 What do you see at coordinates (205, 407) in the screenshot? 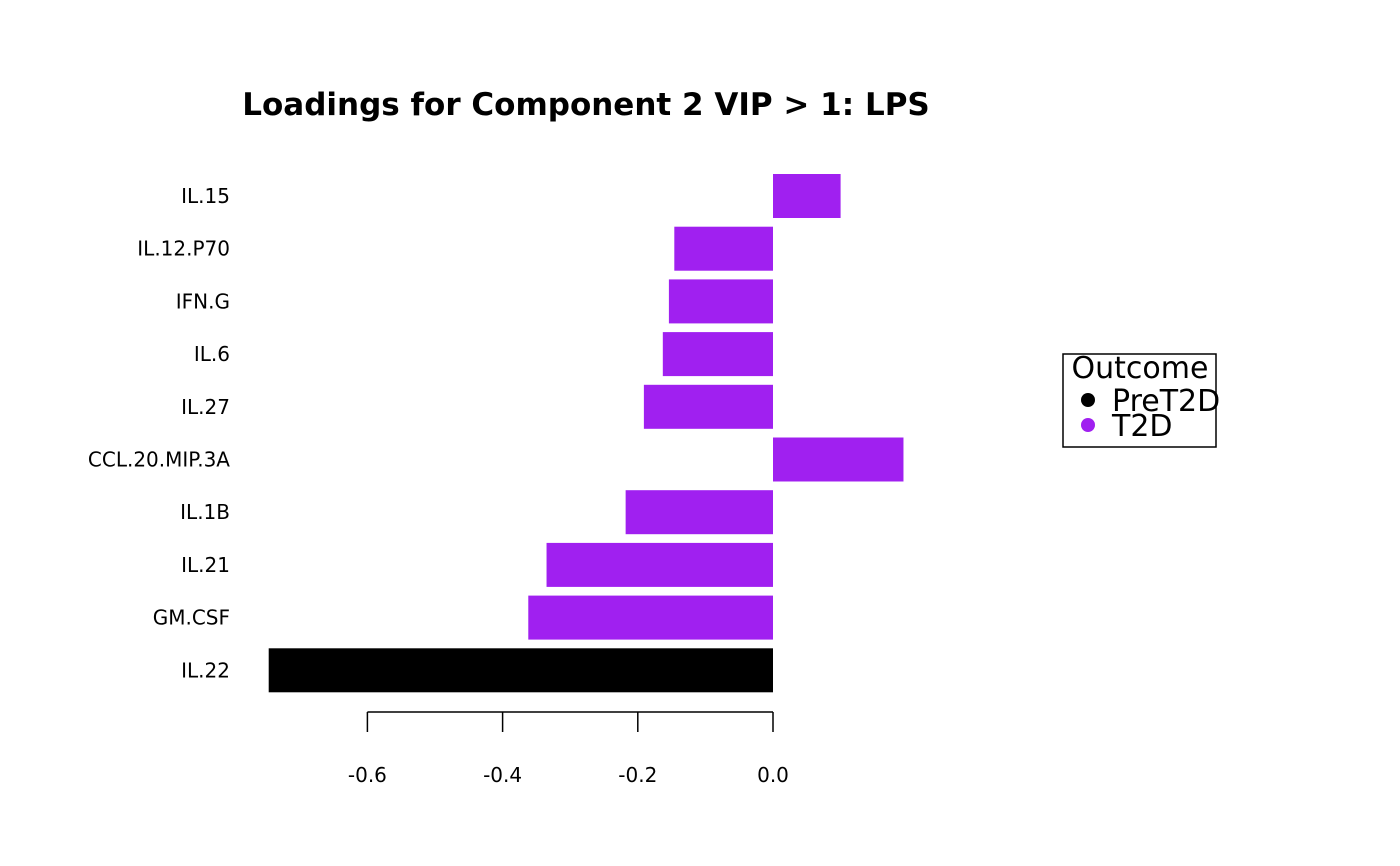
I see `category-label: IL.27` at bounding box center [205, 407].